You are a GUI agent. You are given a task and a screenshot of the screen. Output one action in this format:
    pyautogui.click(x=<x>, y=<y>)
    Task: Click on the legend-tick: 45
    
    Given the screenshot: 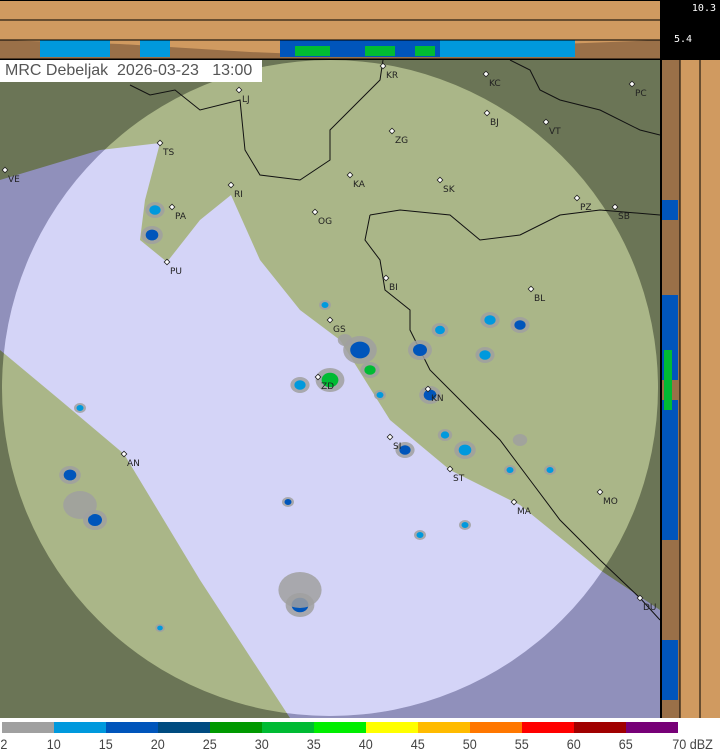 What is the action you would take?
    pyautogui.click(x=417, y=744)
    